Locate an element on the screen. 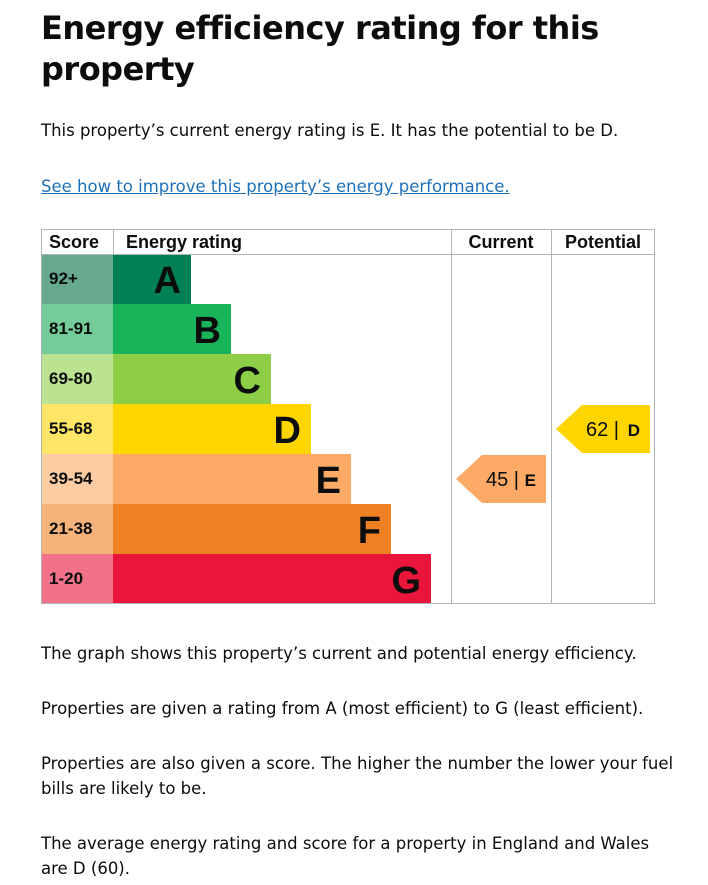 Image resolution: width=708 pixels, height=885 pixels. rating-letter-b: B is located at coordinates (207, 331).